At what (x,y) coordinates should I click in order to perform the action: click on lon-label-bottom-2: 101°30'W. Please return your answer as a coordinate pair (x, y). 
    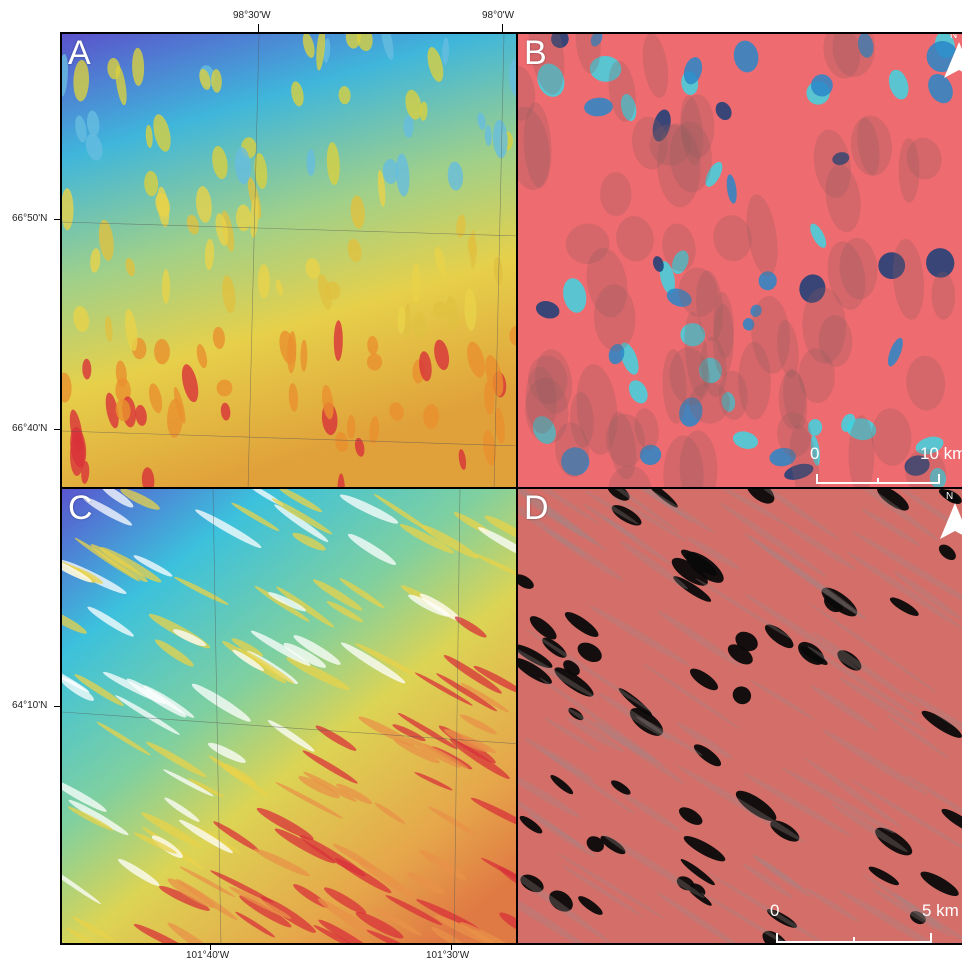
    Looking at the image, I should click on (448, 955).